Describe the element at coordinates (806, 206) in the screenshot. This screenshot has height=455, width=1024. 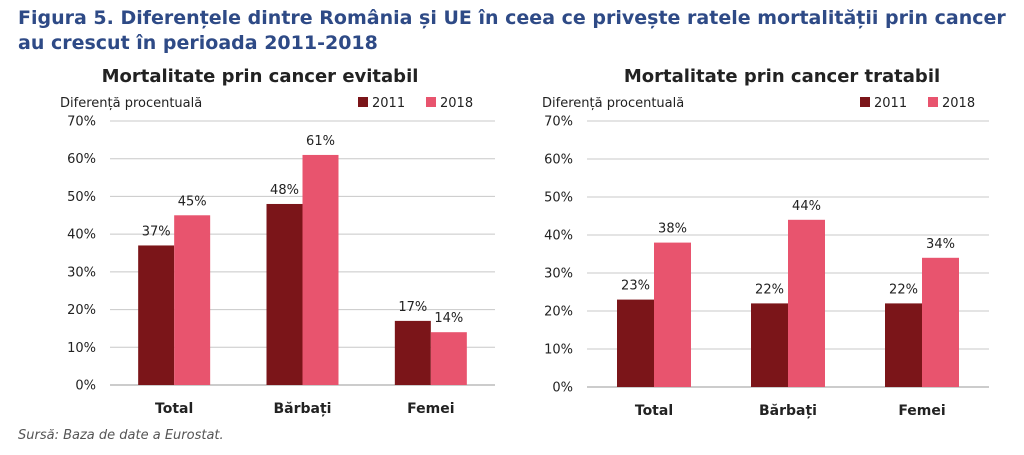
I see `data-label: 44%` at that location.